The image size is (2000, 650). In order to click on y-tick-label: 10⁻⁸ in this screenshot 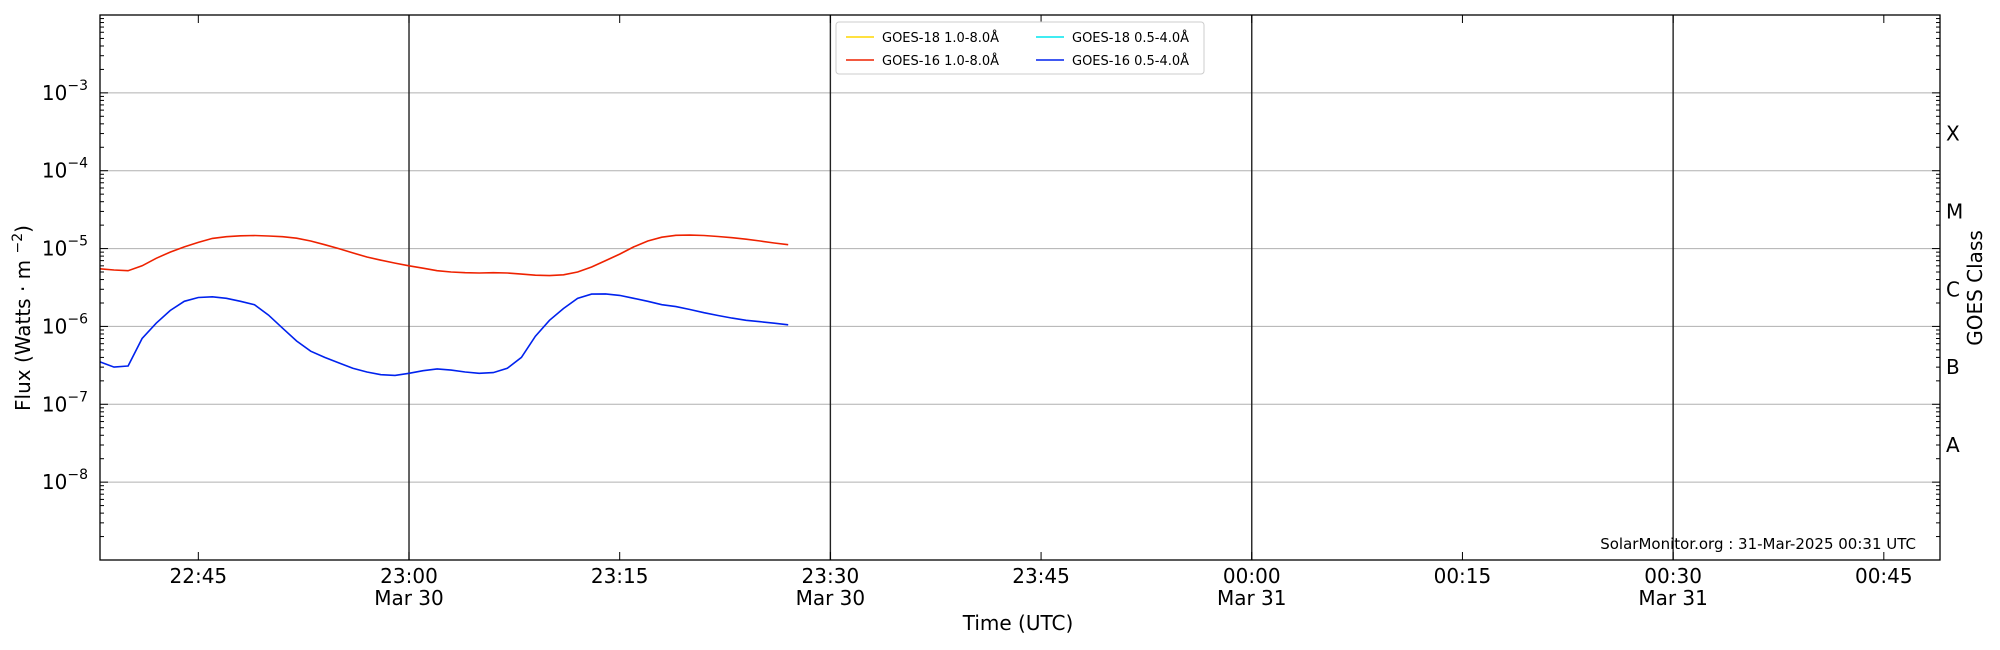, I will do `click(65, 480)`.